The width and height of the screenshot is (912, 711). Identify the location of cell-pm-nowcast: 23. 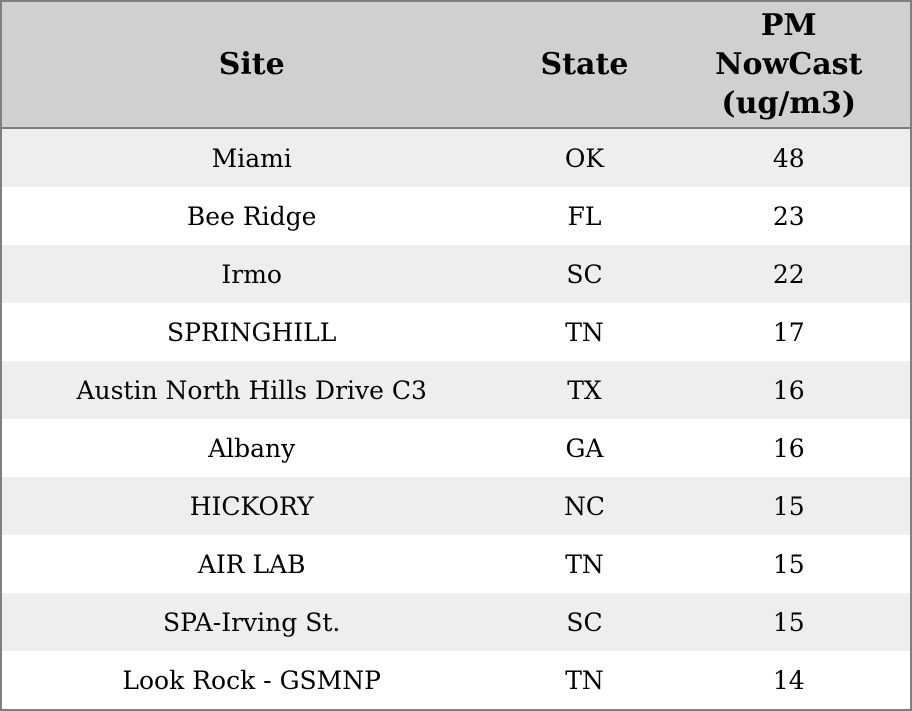
(788, 216).